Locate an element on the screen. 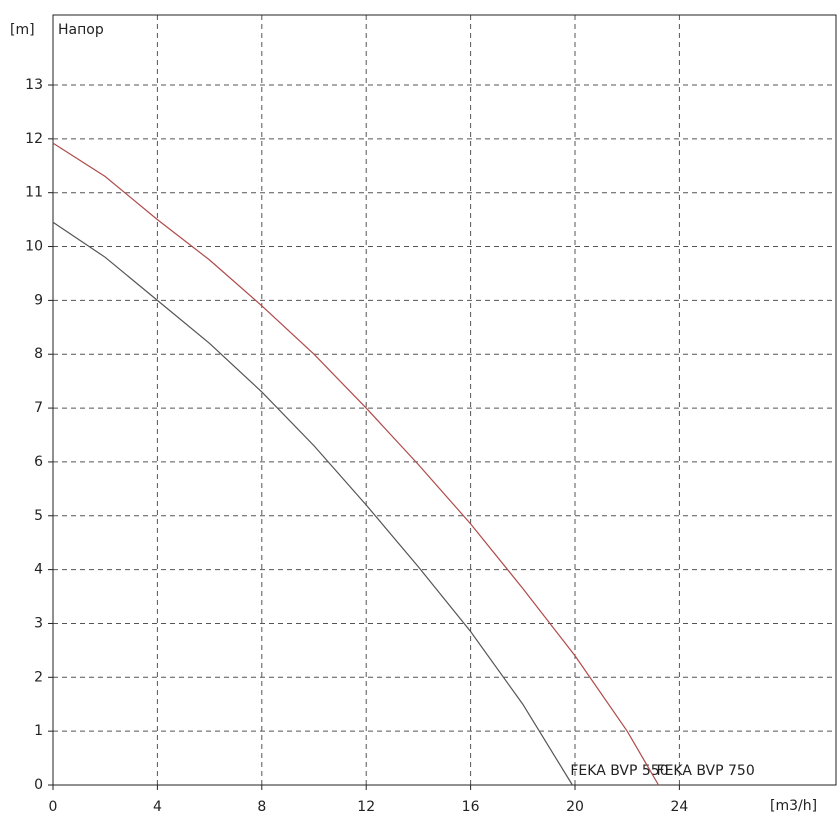 This screenshot has height=840, width=840. y-tick-label: 10 is located at coordinates (34, 247).